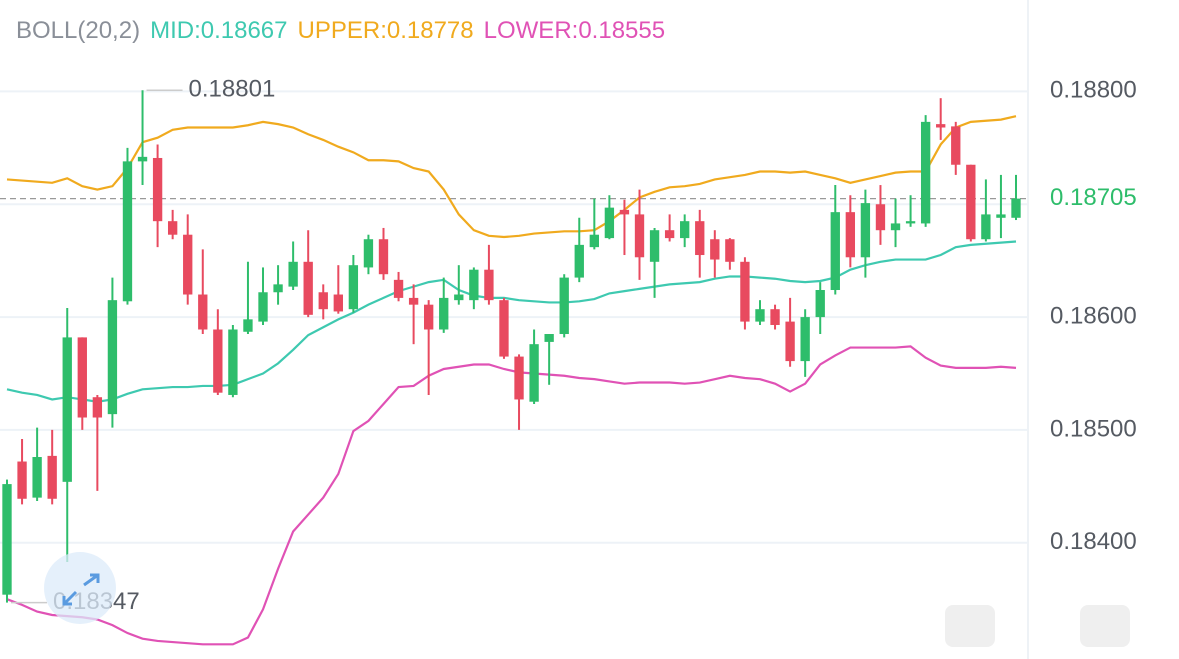 The width and height of the screenshot is (1179, 659). Describe the element at coordinates (430, 30) in the screenshot. I see `legend-value: 0.18778` at that location.